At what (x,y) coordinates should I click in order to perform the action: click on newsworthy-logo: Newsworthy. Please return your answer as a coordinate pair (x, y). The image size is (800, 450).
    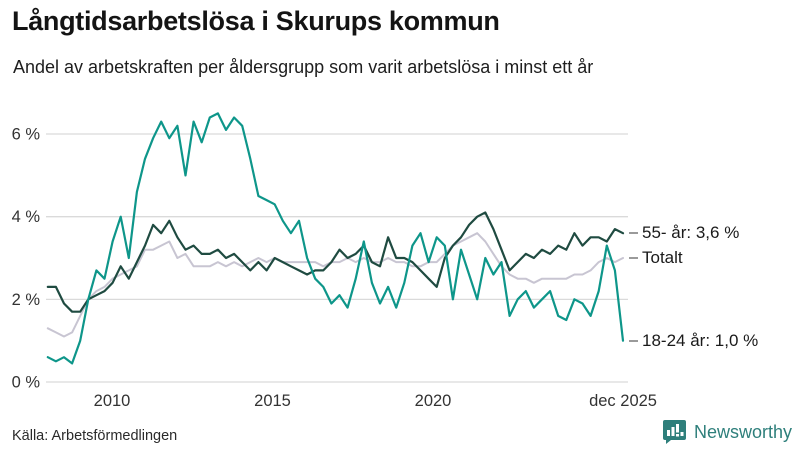
    Looking at the image, I should click on (727, 432).